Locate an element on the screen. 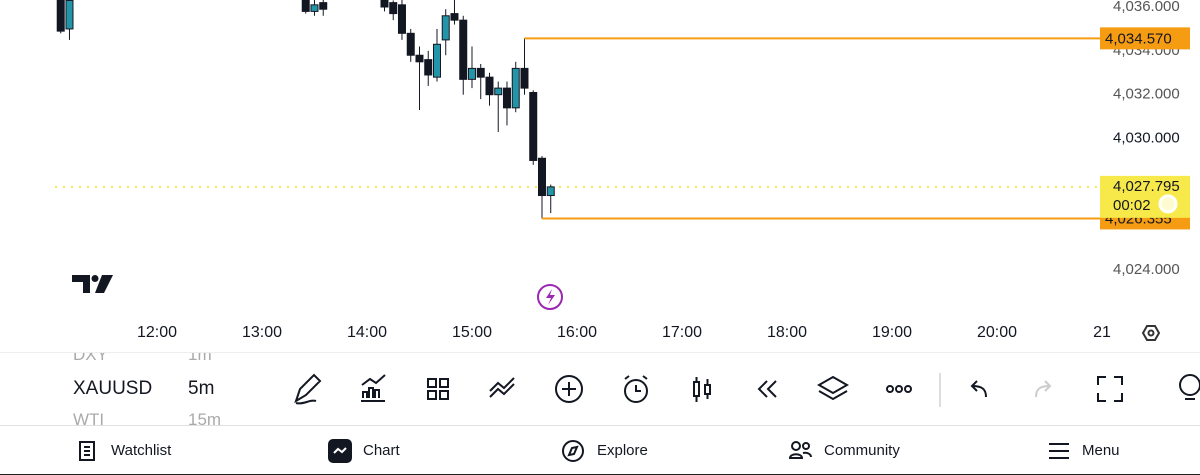 This screenshot has width=1200, height=475. nav-item: Menu is located at coordinates (1101, 450).